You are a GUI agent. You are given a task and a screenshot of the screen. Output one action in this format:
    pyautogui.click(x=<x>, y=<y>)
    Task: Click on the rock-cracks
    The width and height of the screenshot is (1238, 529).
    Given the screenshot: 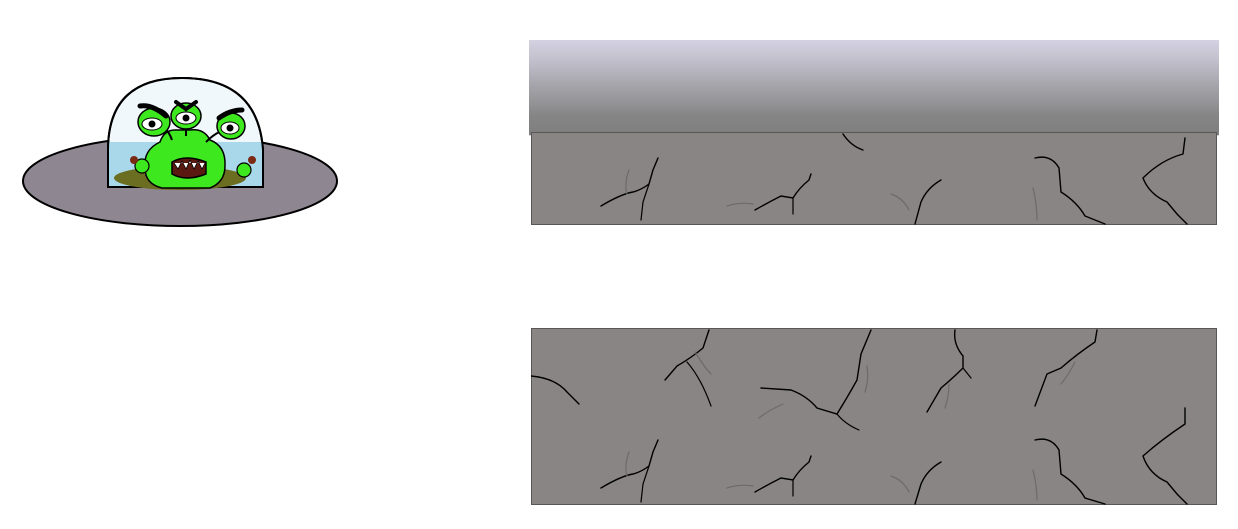 What is the action you would take?
    pyautogui.click(x=894, y=179)
    